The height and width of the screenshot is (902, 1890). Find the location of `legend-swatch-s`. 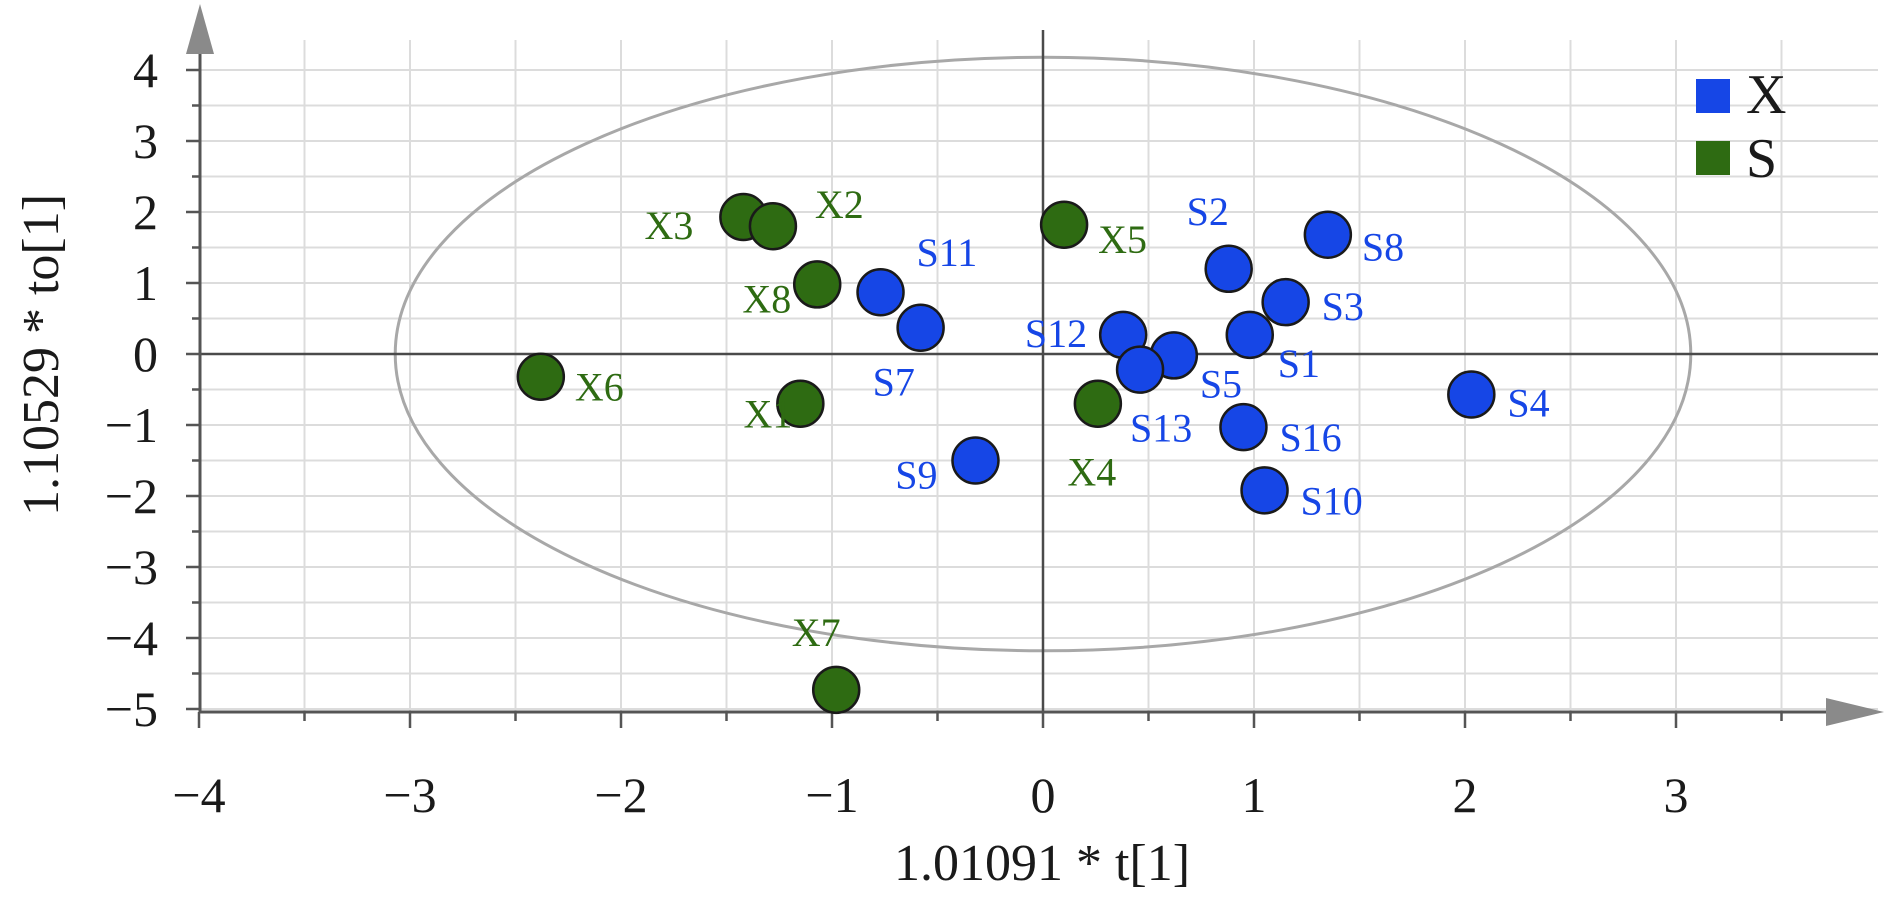

legend-swatch-s is located at coordinates (1713, 158).